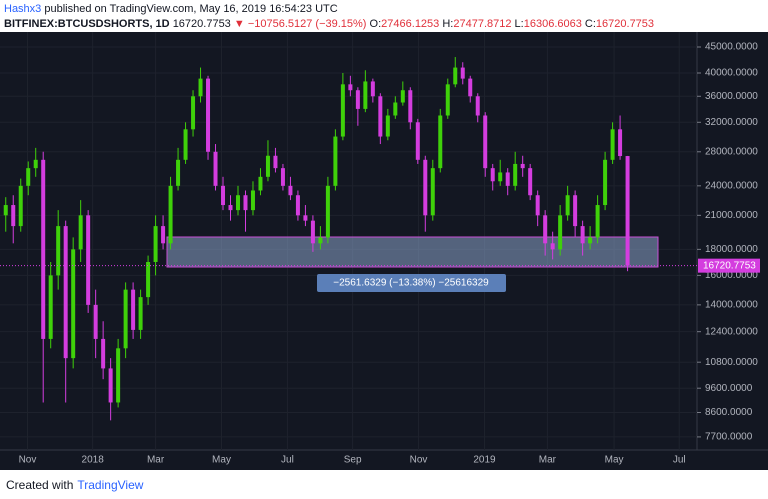  Describe the element at coordinates (729, 437) in the screenshot. I see `y-tick-label: 7700.0000` at that location.